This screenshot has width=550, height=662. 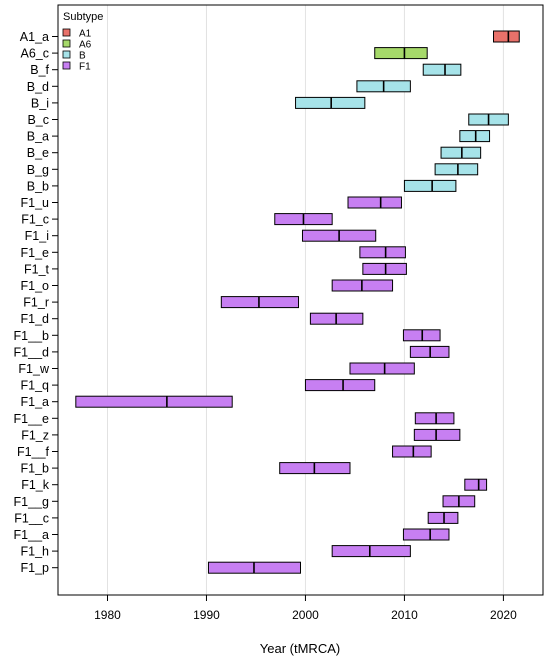 I want to click on row-label: F1_r, so click(x=36, y=303).